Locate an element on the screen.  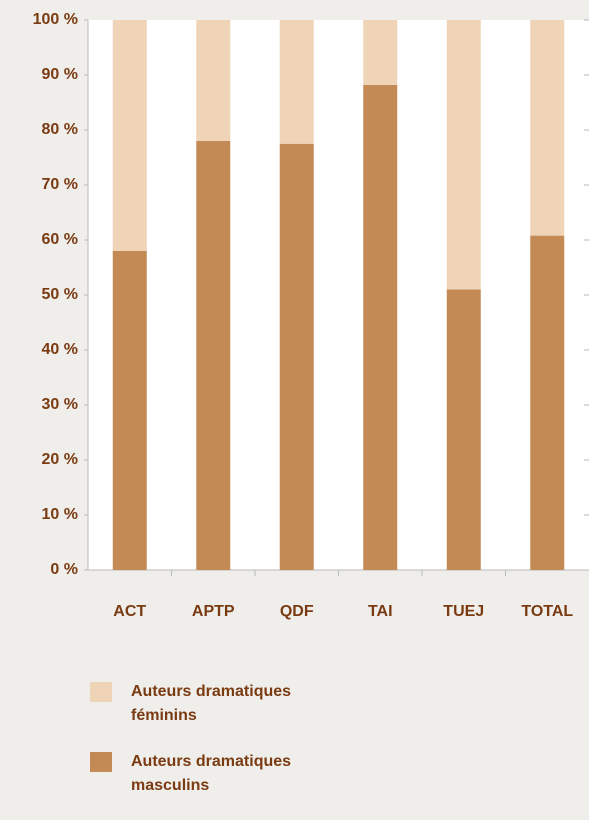
y-tick-label: 0 % is located at coordinates (64, 569).